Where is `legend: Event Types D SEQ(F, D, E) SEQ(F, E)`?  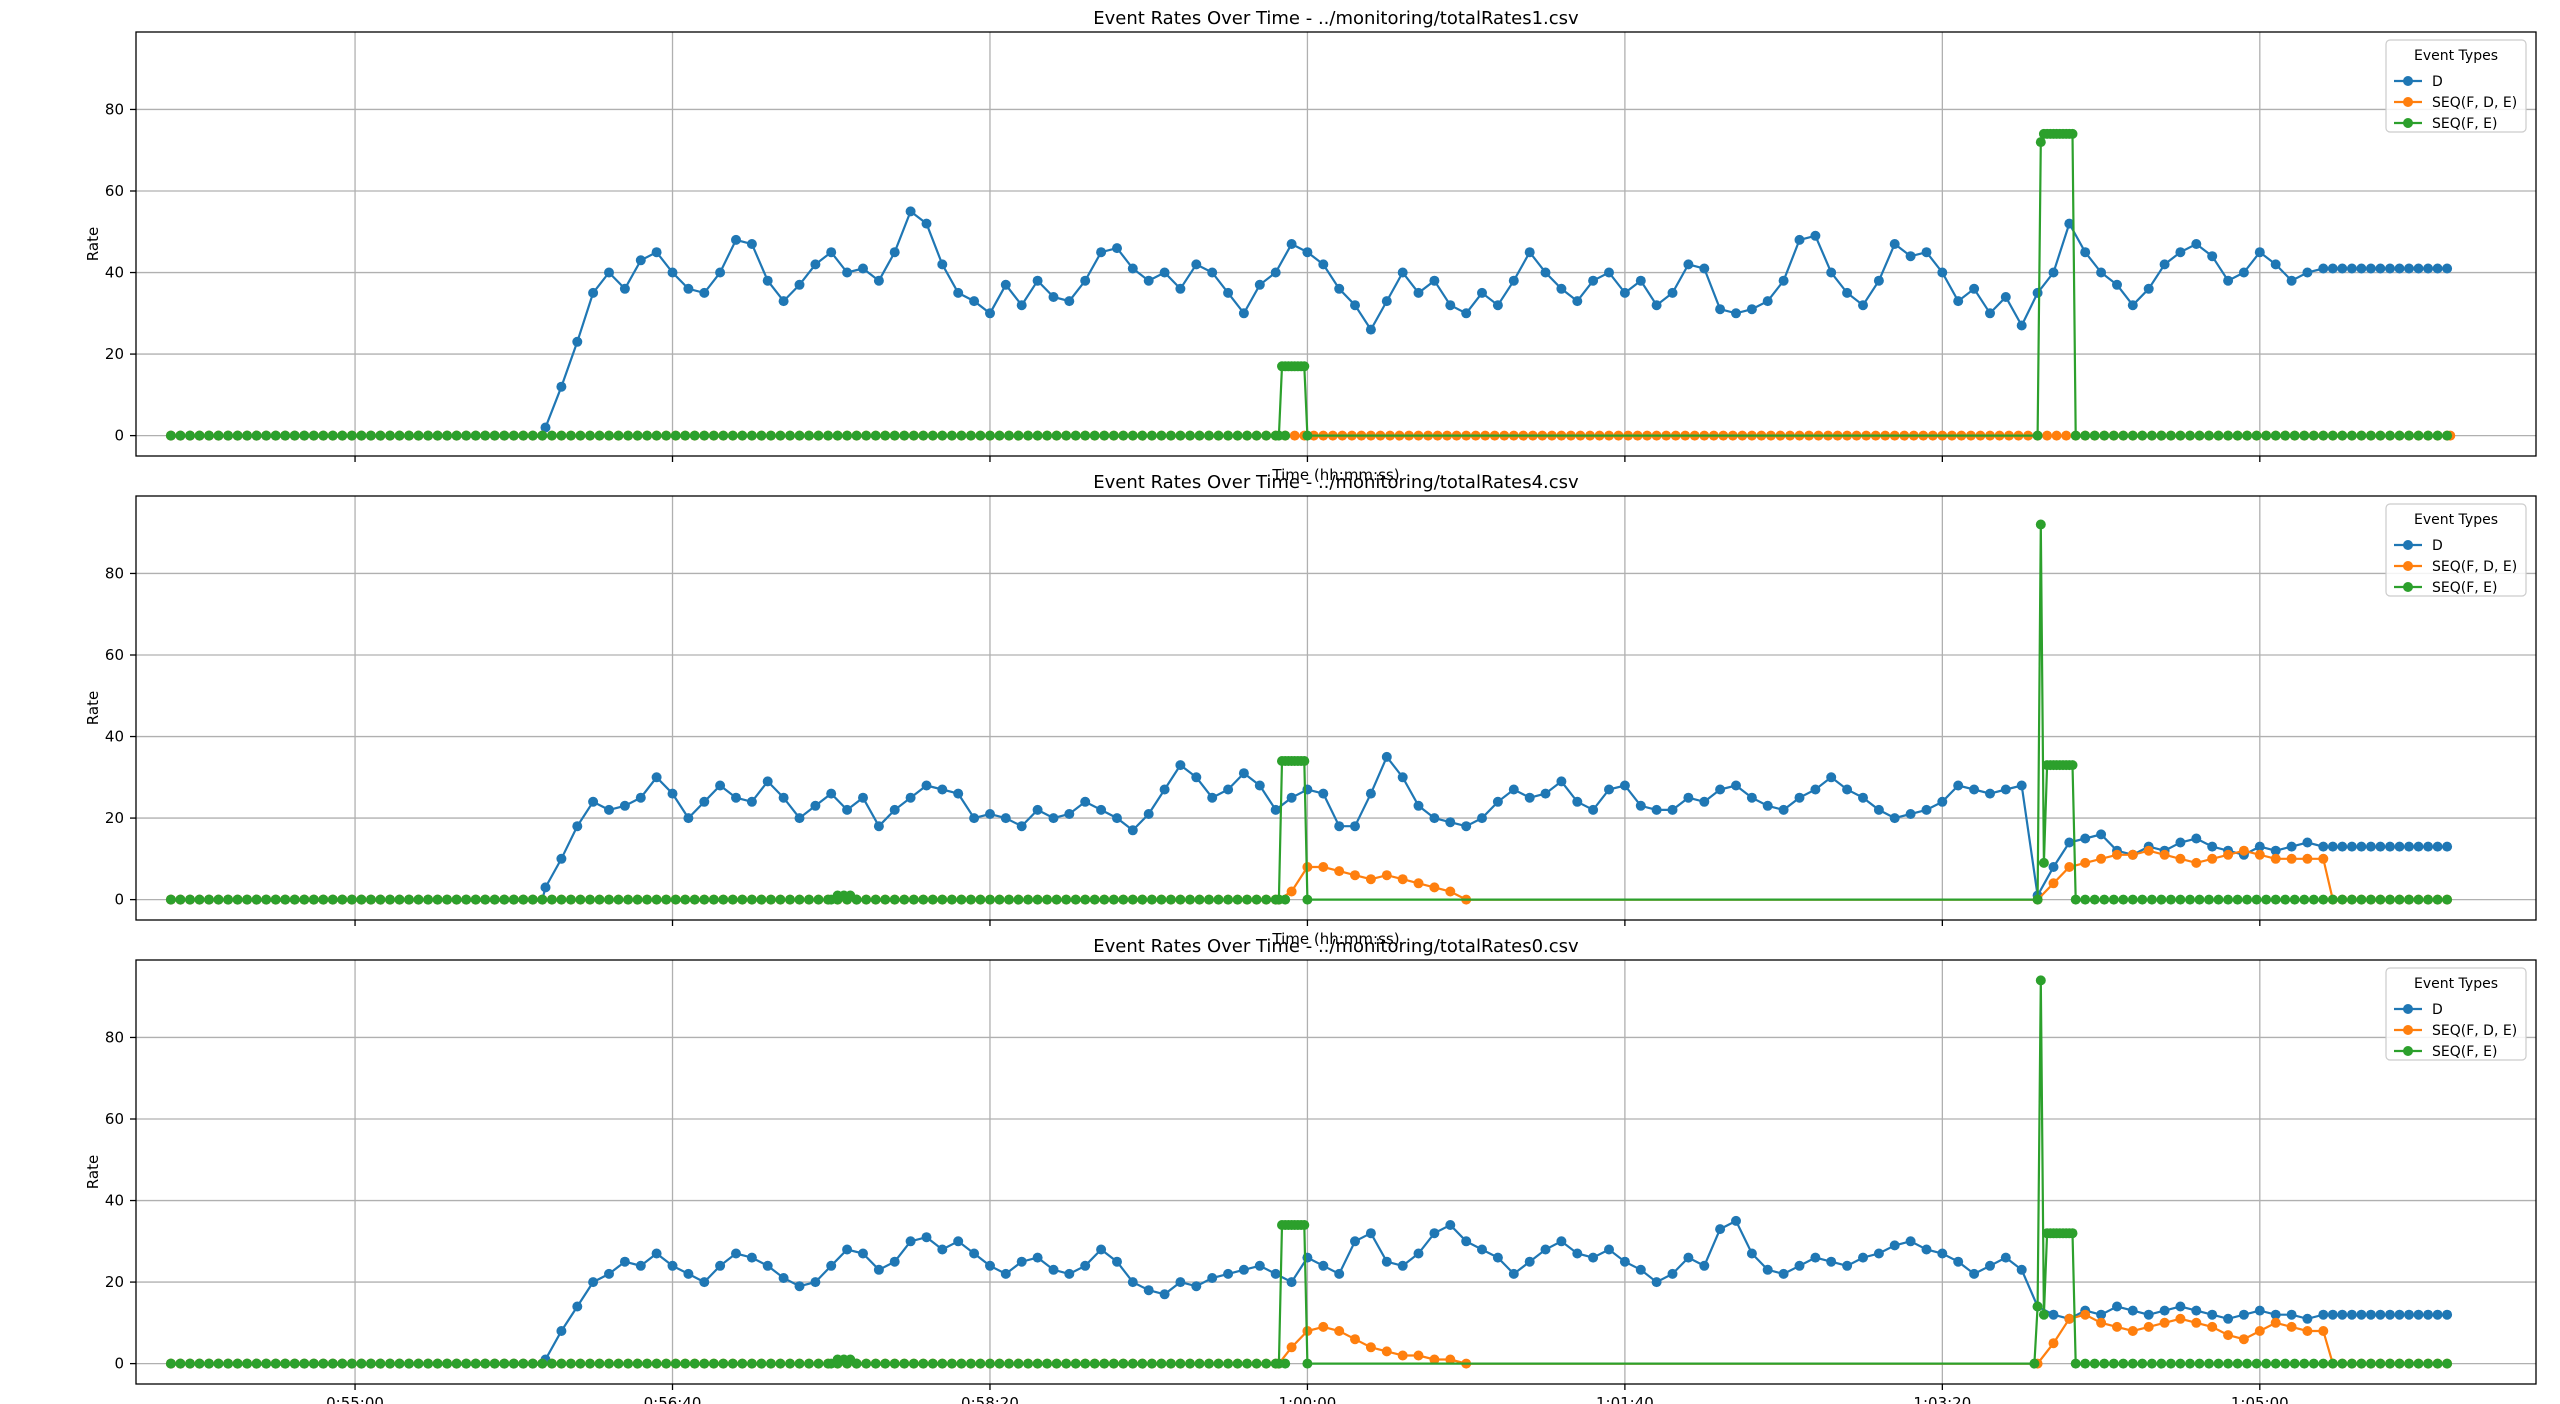 legend: Event Types D SEQ(F, D, E) SEQ(F, E) is located at coordinates (2456, 550).